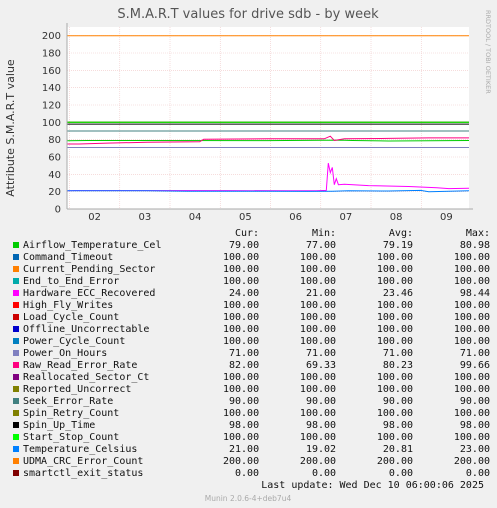  I want to click on y-tick-label: 40, so click(54, 175).